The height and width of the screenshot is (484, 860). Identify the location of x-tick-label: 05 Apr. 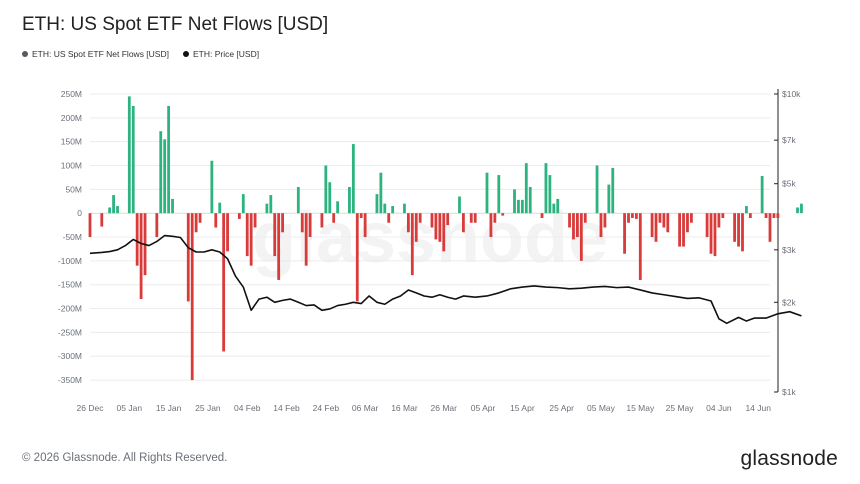
(483, 408).